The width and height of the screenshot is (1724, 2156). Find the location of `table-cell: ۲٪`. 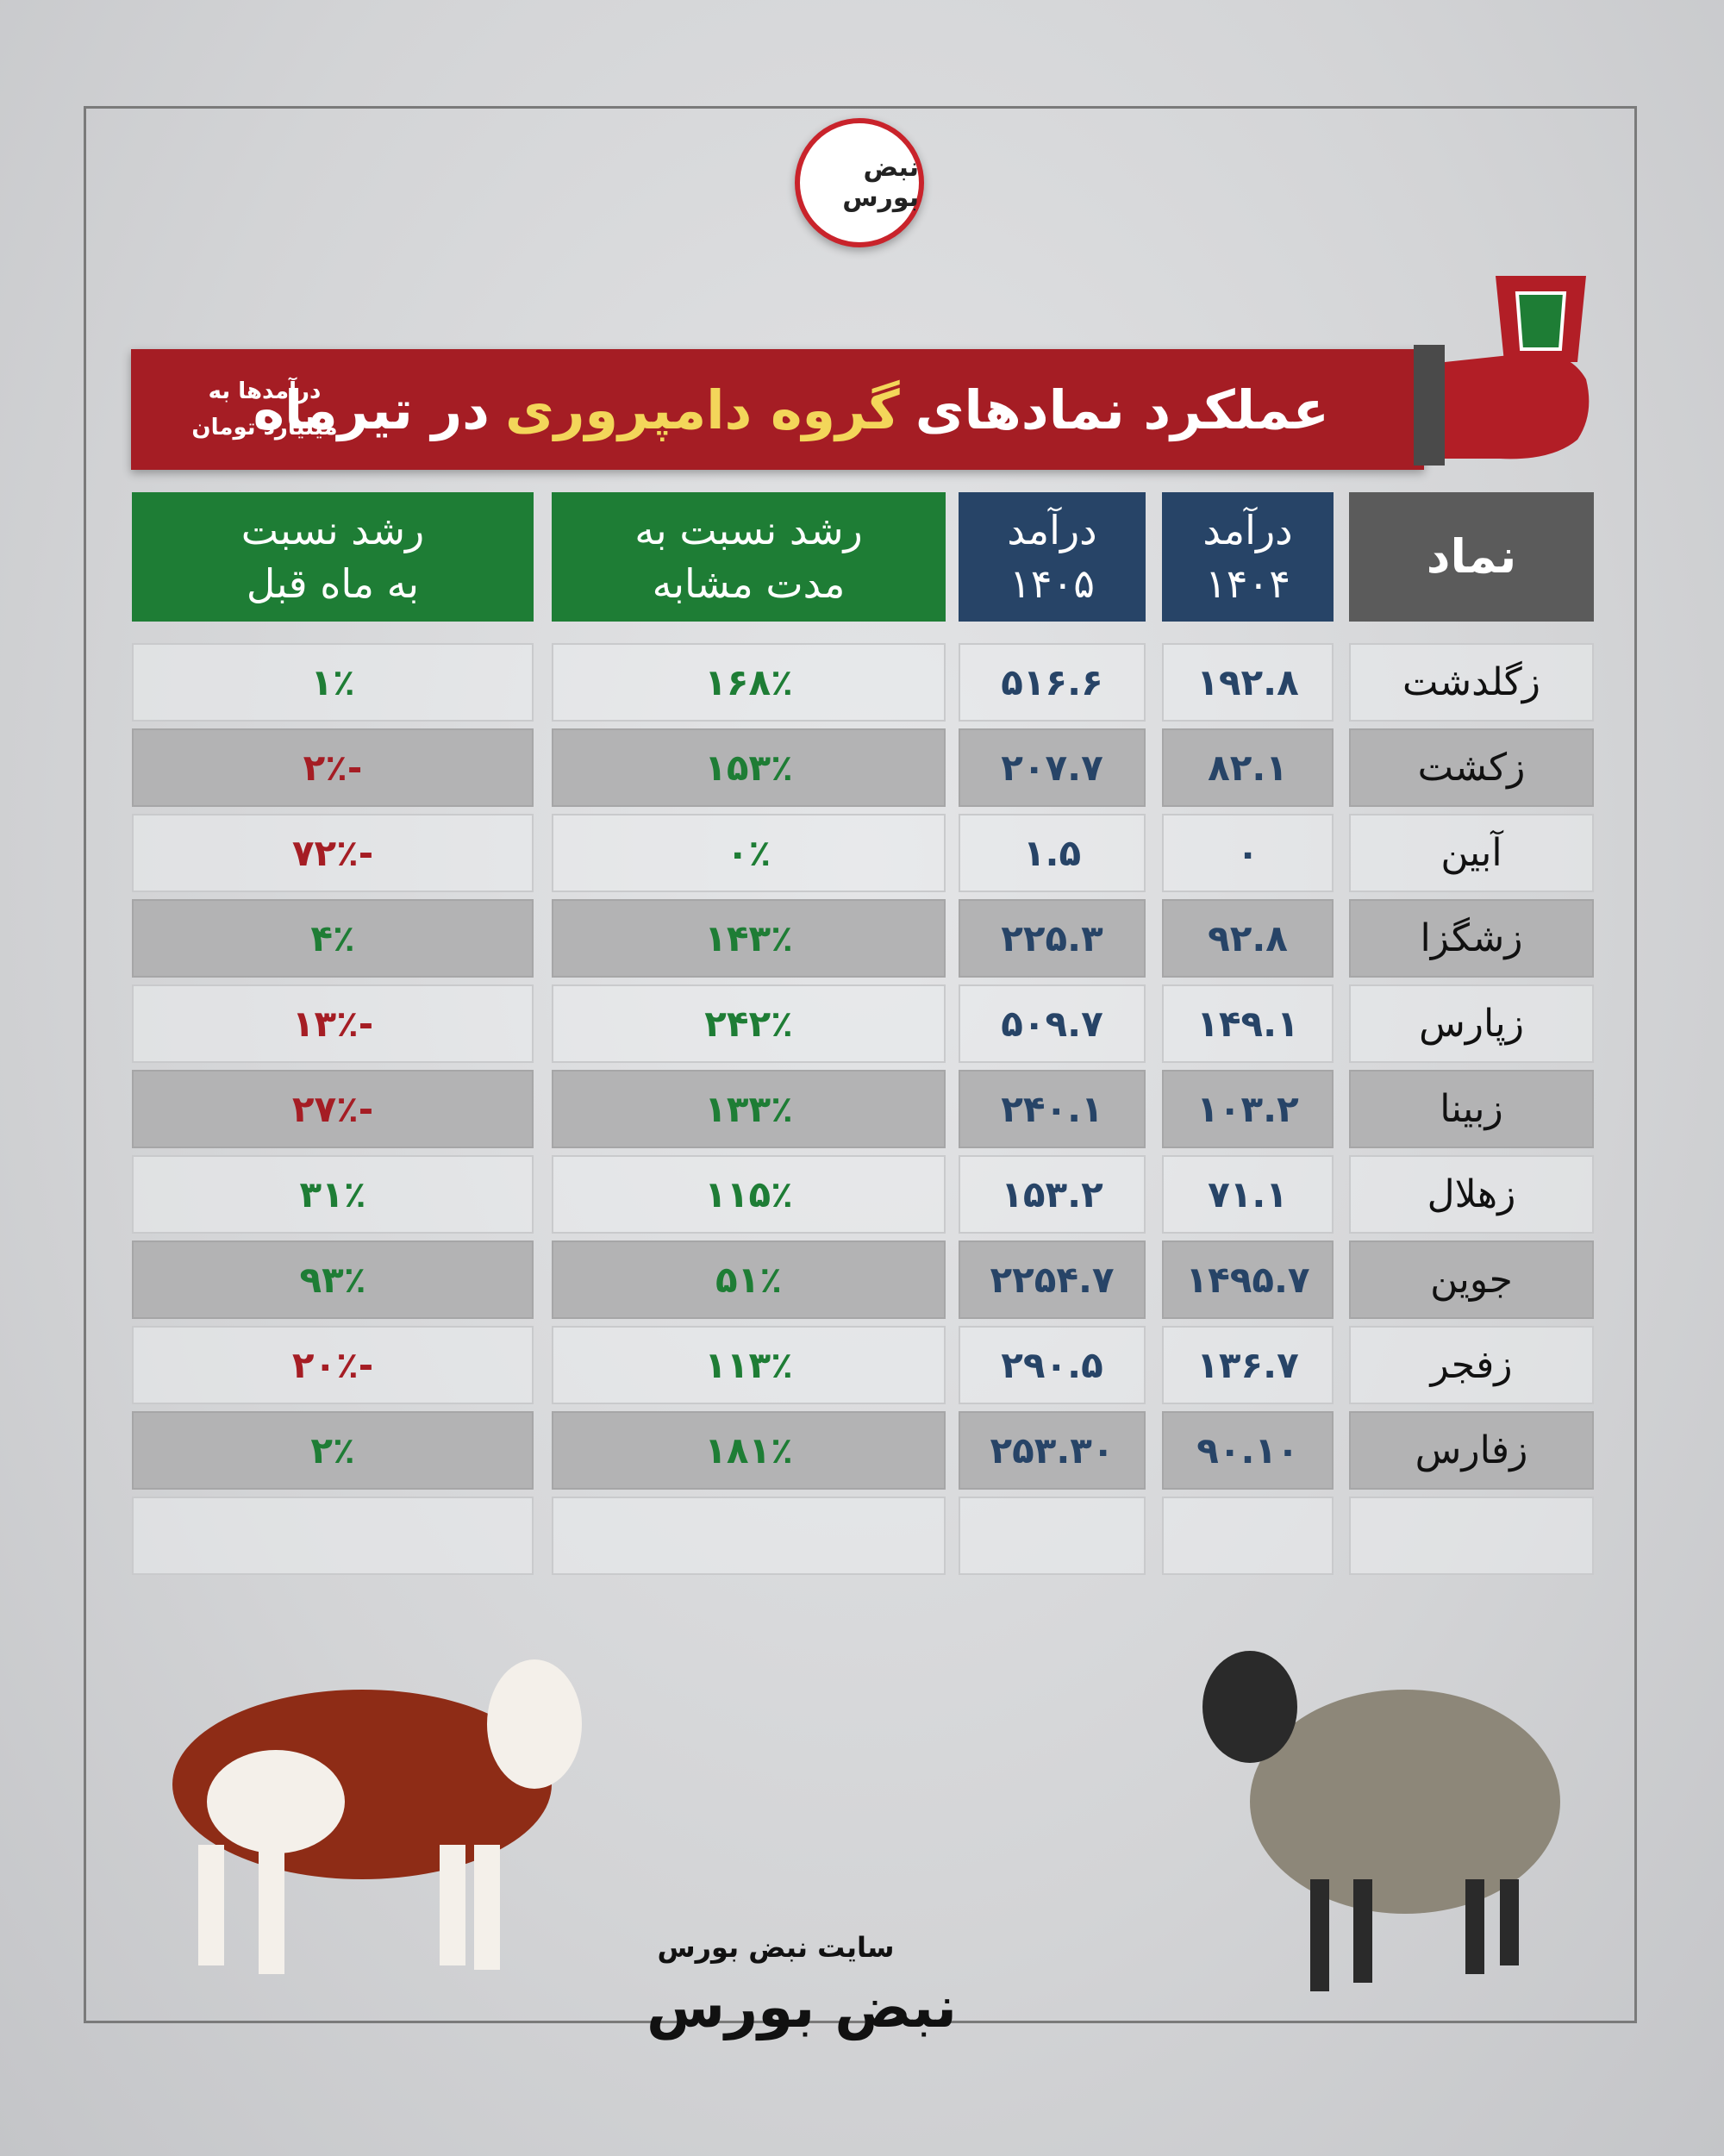

table-cell: ۲٪ is located at coordinates (333, 1450).